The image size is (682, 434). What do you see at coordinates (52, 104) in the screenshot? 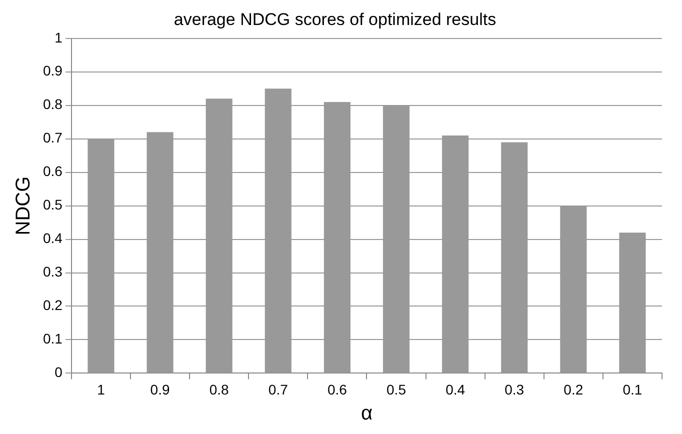
I see `y-tick-label: 0.8` at bounding box center [52, 104].